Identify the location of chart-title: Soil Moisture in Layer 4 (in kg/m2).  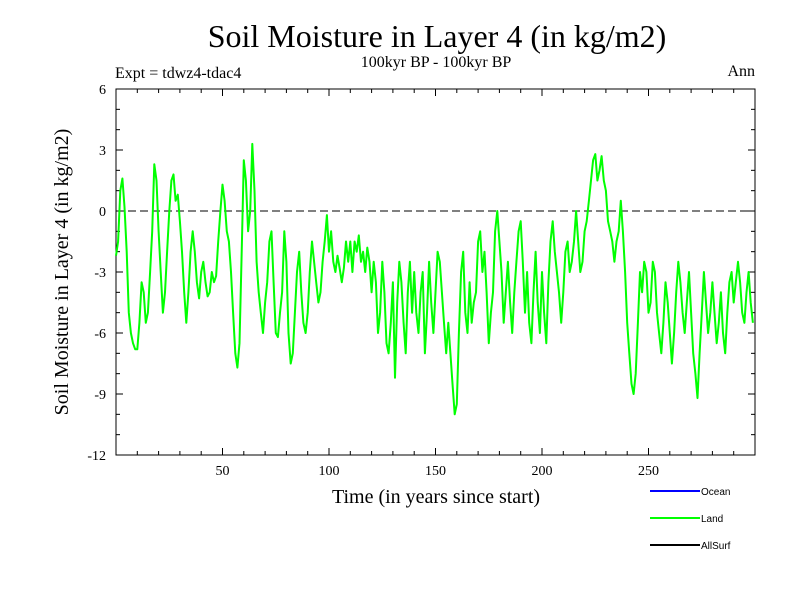
(437, 36).